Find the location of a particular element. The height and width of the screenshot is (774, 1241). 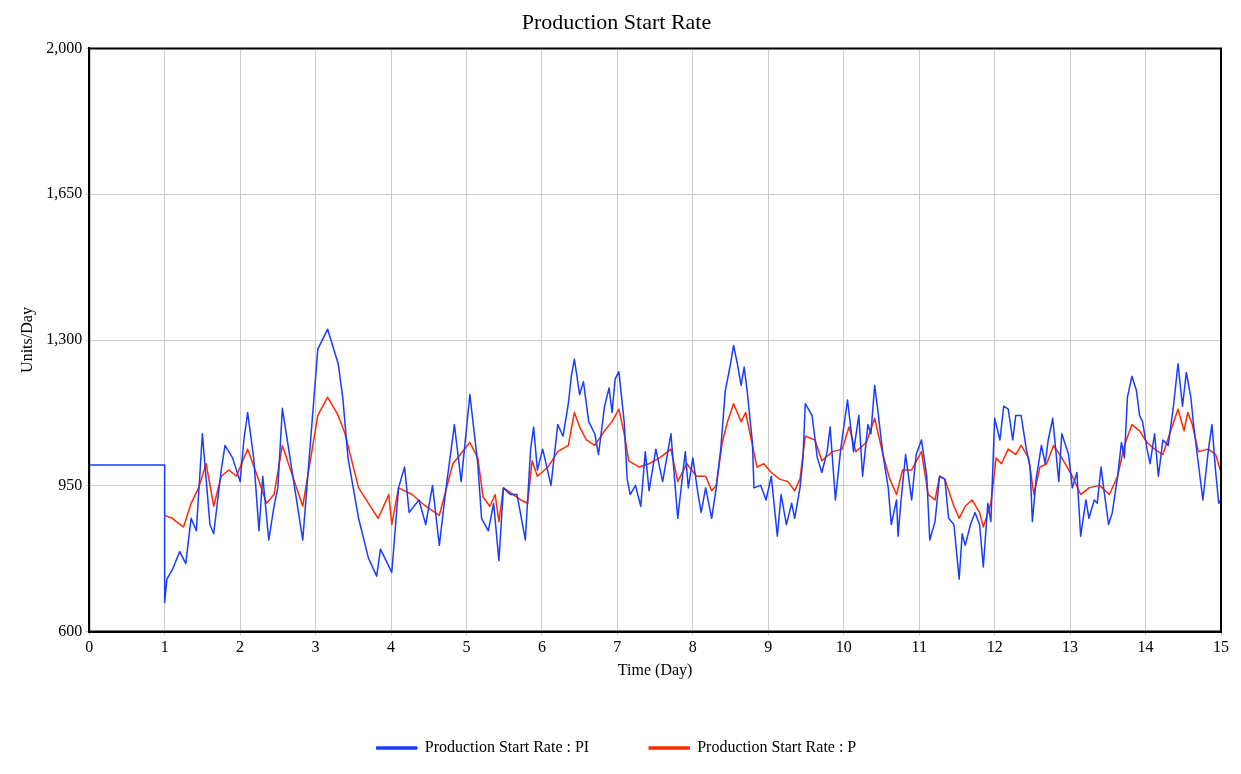

chart-title: Production Start Rate is located at coordinates (616, 21).